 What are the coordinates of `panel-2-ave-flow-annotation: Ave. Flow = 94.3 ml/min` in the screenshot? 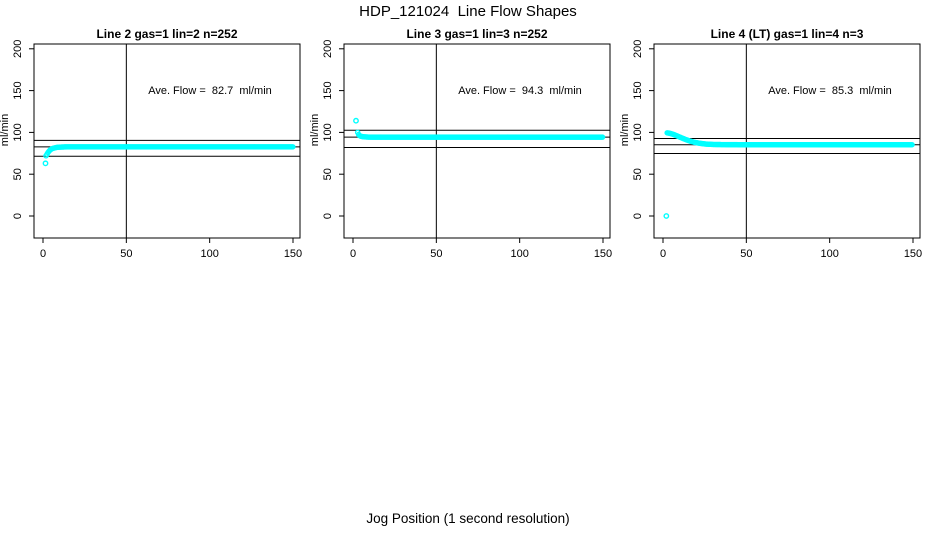 It's located at (520, 91).